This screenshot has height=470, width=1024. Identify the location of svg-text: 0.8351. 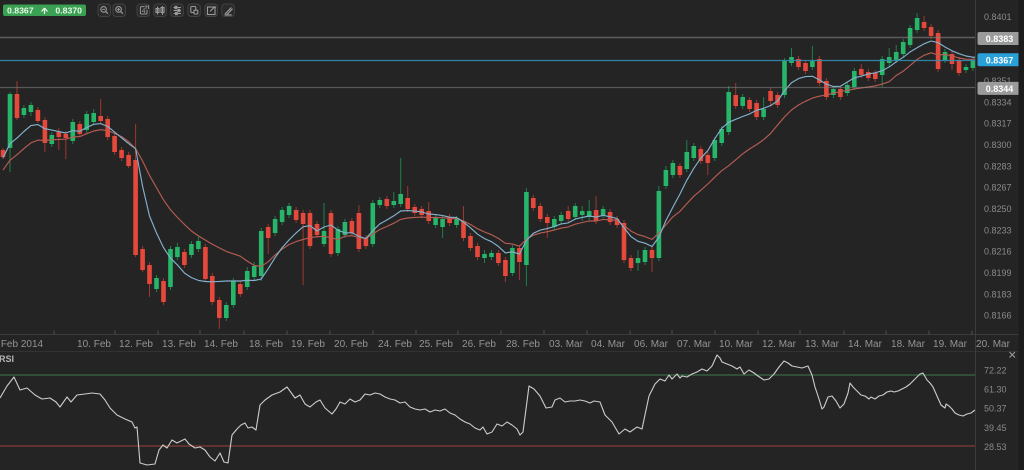
(998, 81).